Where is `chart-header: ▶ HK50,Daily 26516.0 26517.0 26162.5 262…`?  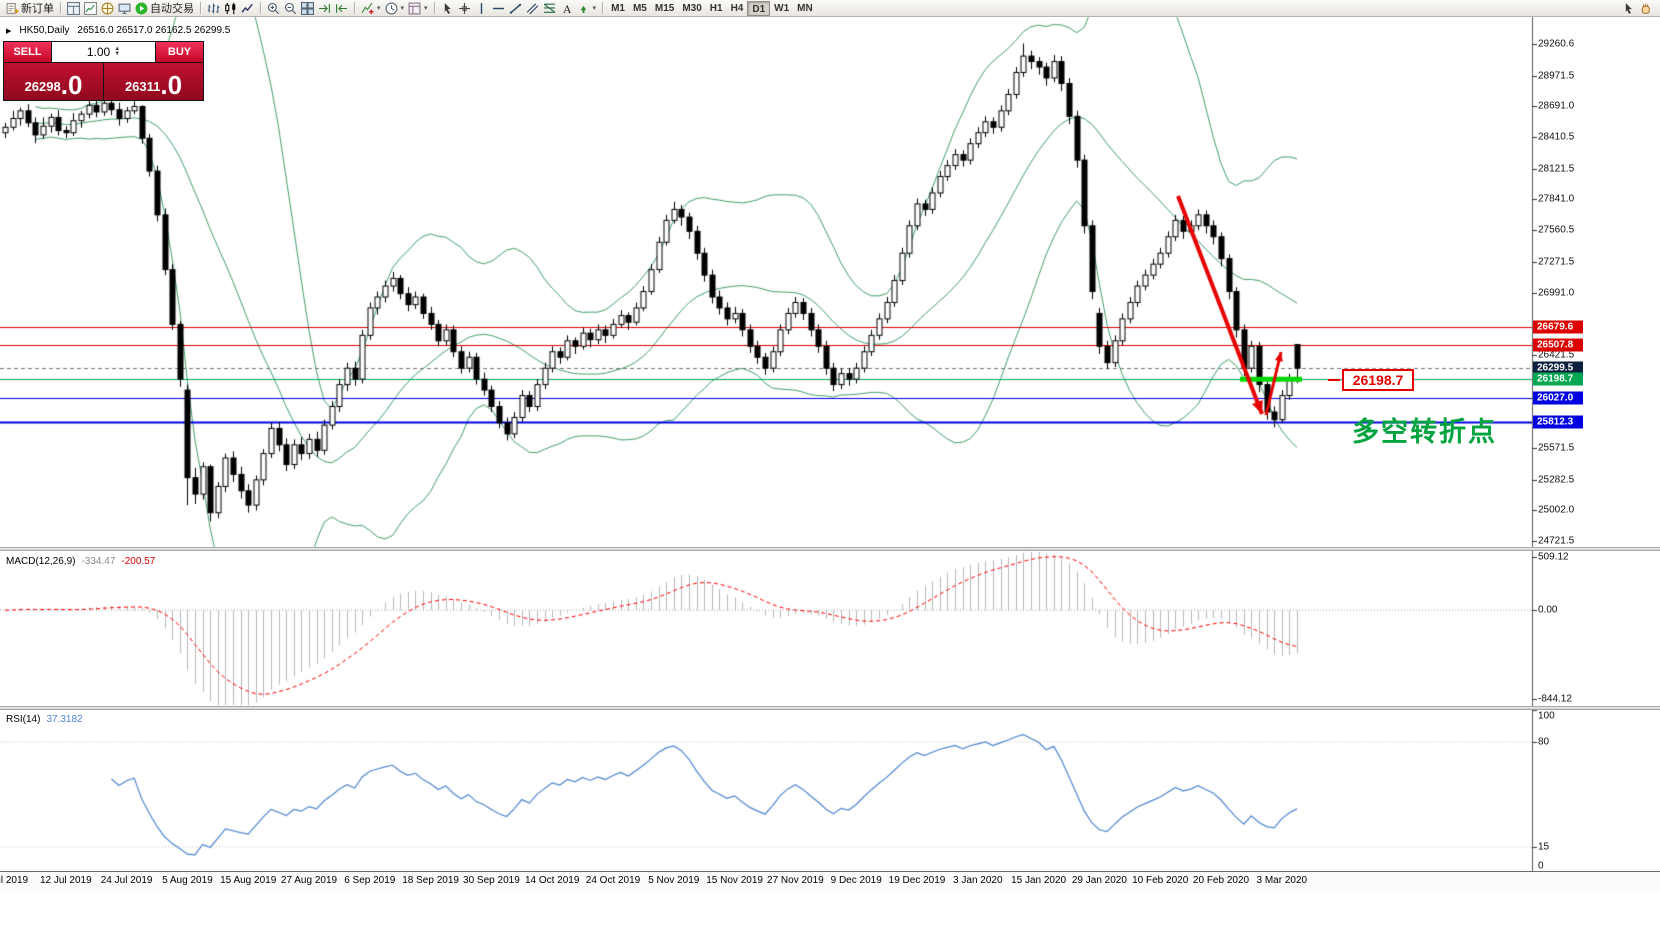
chart-header: ▶ HK50,Daily 26516.0 26517.0 26162.5 262… is located at coordinates (118, 30).